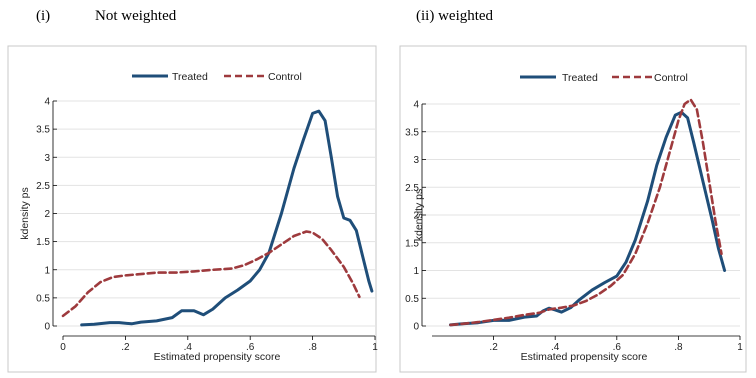 This screenshot has width=756, height=378. I want to click on right-panel-title: (ii) weighted, so click(455, 16).